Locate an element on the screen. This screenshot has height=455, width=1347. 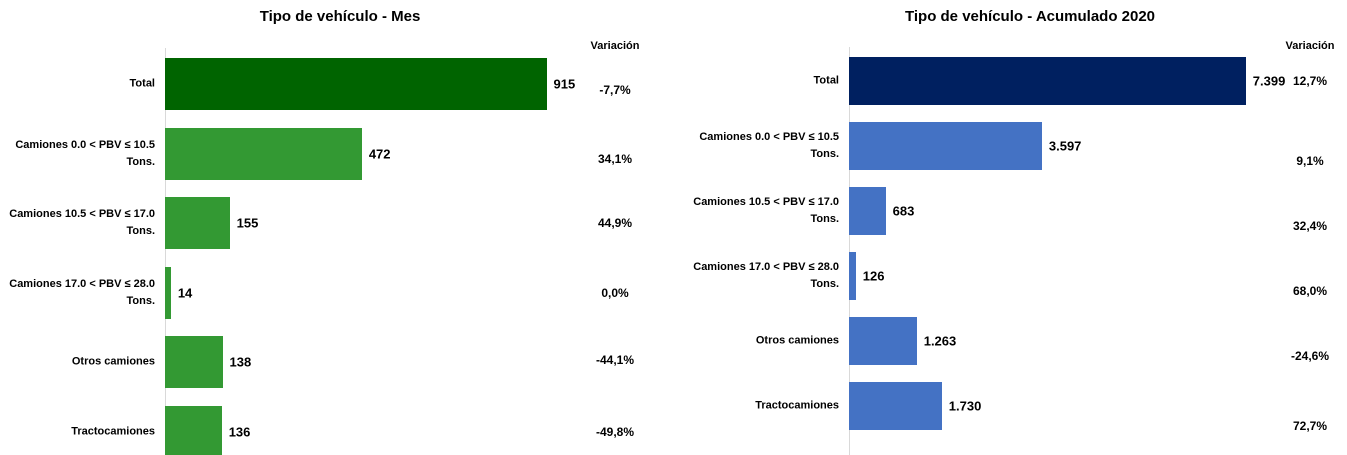
value-label: 3.597 is located at coordinates (1065, 146).